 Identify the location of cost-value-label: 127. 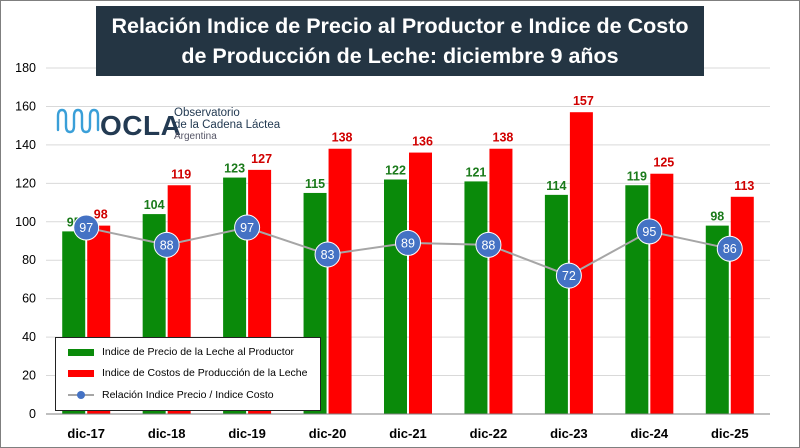
(261, 159).